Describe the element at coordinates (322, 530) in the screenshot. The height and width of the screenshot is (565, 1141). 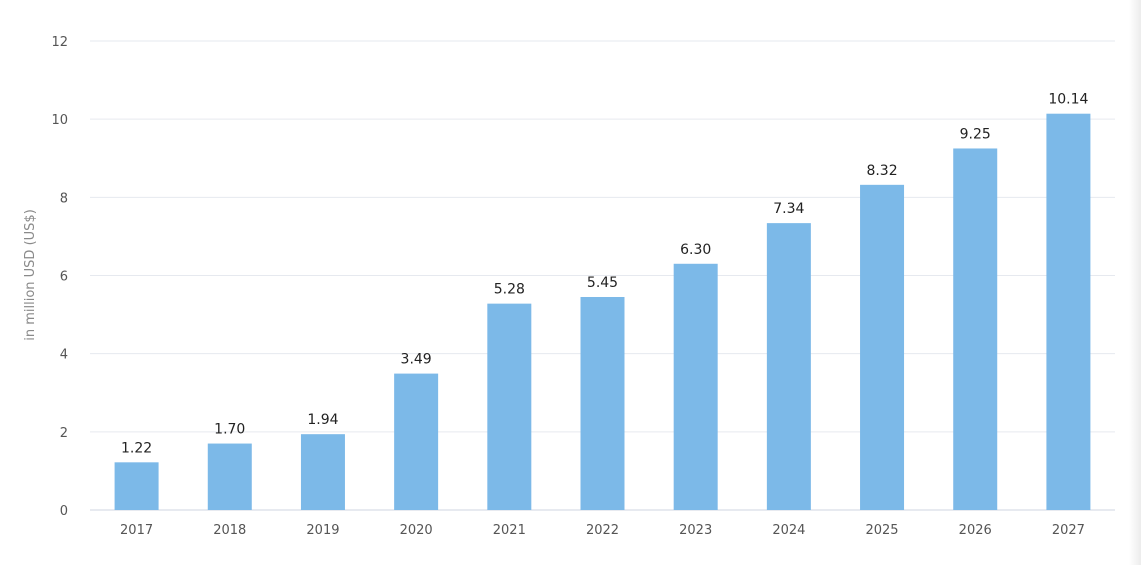
I see `x-tick-label: 2019` at that location.